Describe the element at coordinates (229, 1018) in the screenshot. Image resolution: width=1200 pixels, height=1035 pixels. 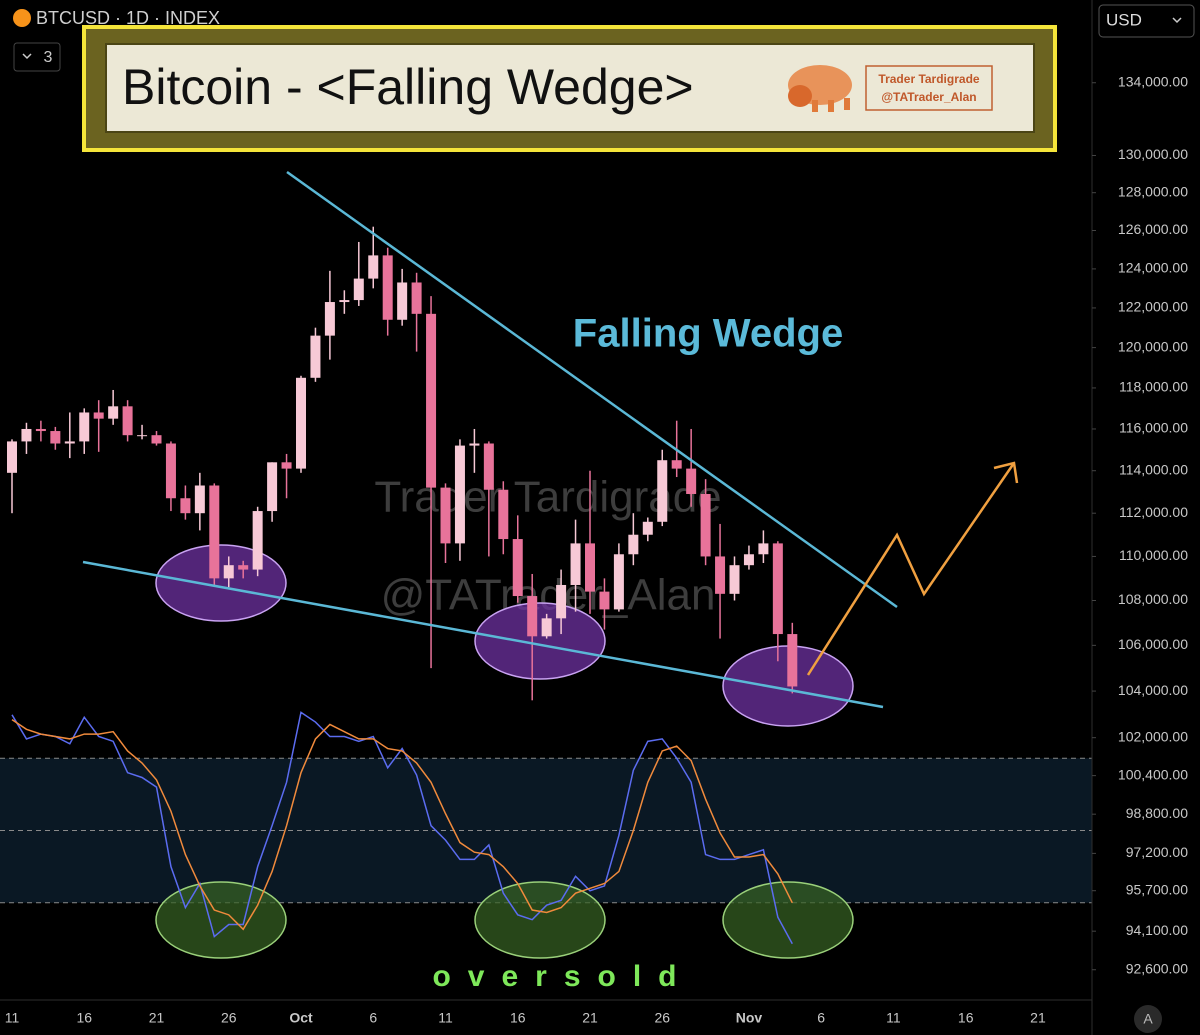
I see `x-tick-label: 26` at that location.